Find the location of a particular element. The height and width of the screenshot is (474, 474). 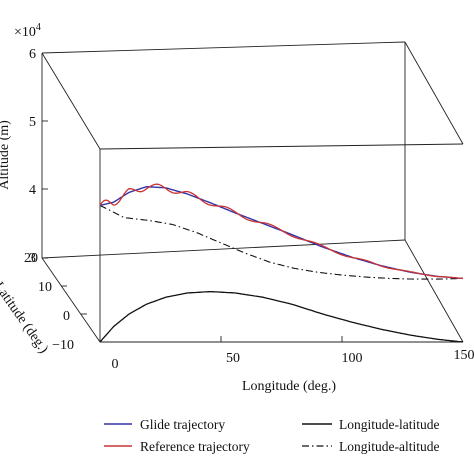

legend-label-lonalt: Longitude-altitude is located at coordinates (389, 446).